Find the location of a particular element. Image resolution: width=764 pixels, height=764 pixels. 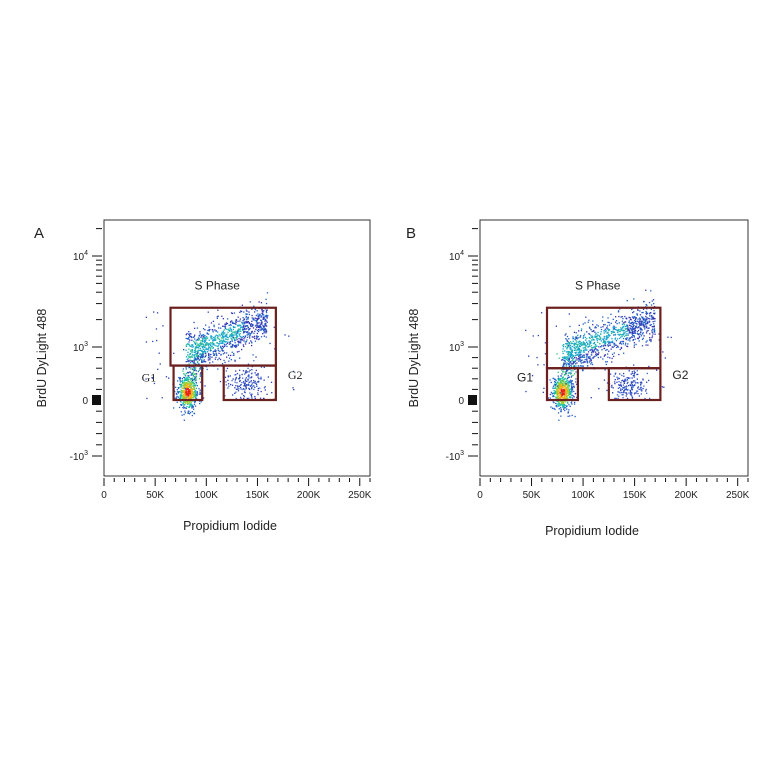

x-tick-label: 100K is located at coordinates (207, 495).